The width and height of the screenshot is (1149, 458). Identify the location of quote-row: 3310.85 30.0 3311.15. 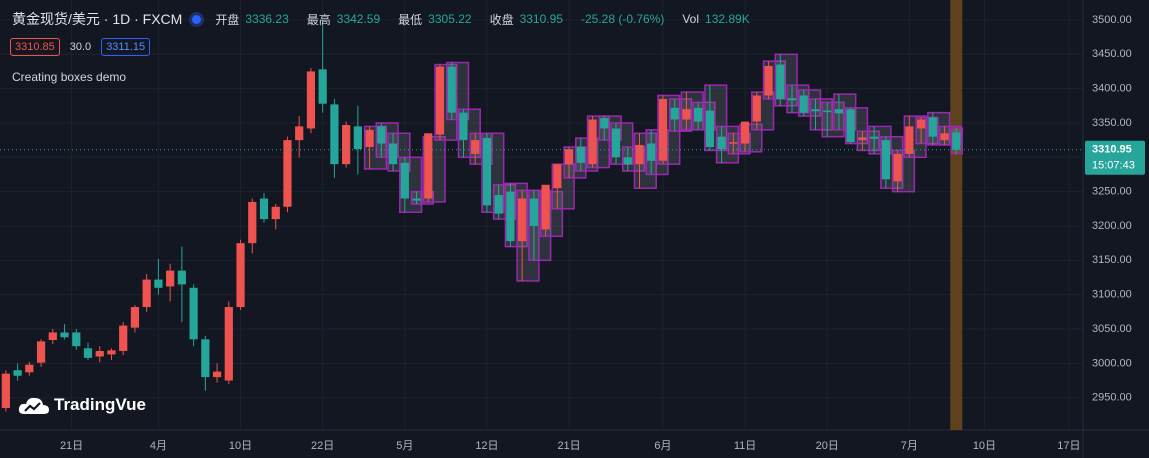
(83, 47).